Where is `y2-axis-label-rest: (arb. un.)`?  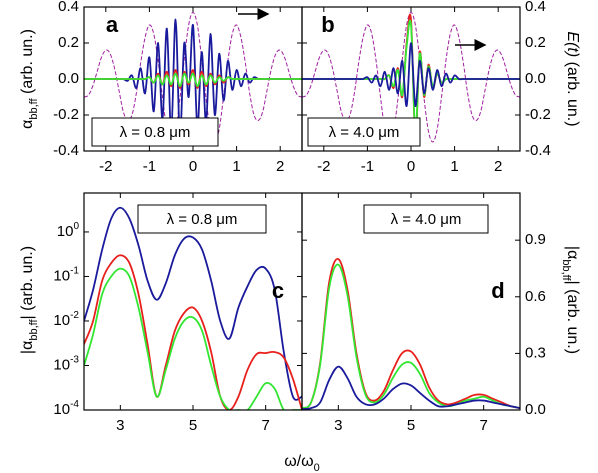 y2-axis-label-rest: (arb. un.) is located at coordinates (572, 91).